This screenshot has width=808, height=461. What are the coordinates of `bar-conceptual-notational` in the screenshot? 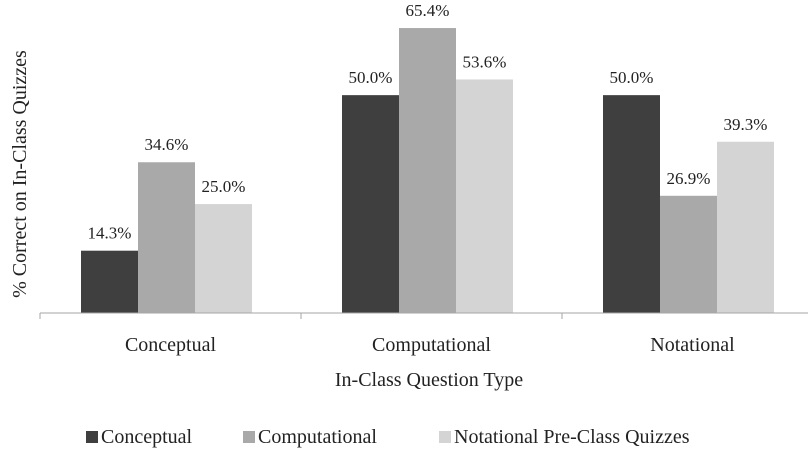 It's located at (223, 258).